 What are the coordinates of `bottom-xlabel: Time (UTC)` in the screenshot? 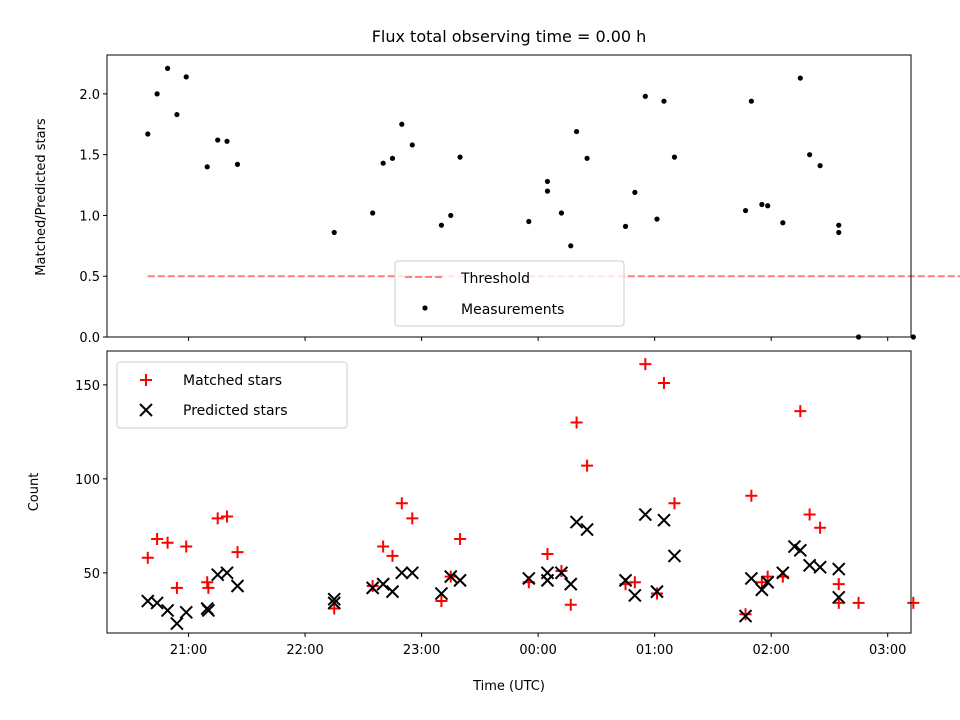 It's located at (508, 686).